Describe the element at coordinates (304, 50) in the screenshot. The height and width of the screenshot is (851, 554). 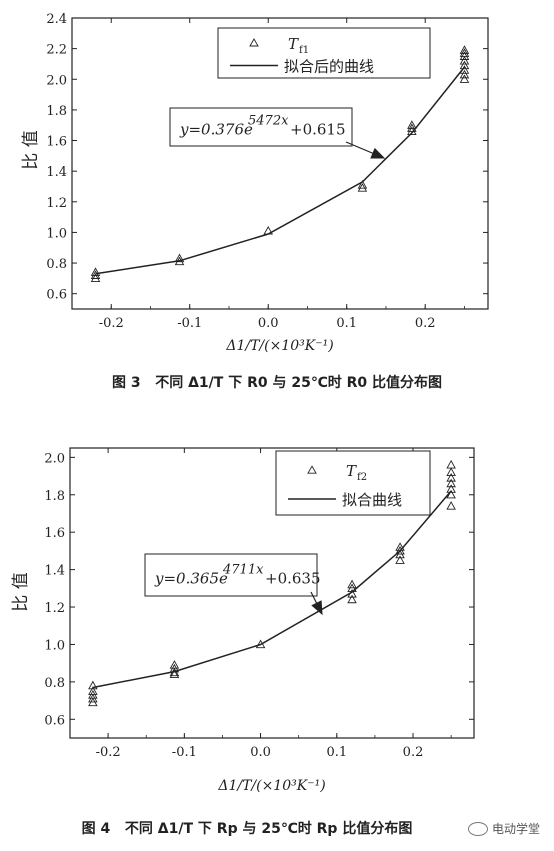
I see `chart1-legend-marker-subscript: f1` at that location.